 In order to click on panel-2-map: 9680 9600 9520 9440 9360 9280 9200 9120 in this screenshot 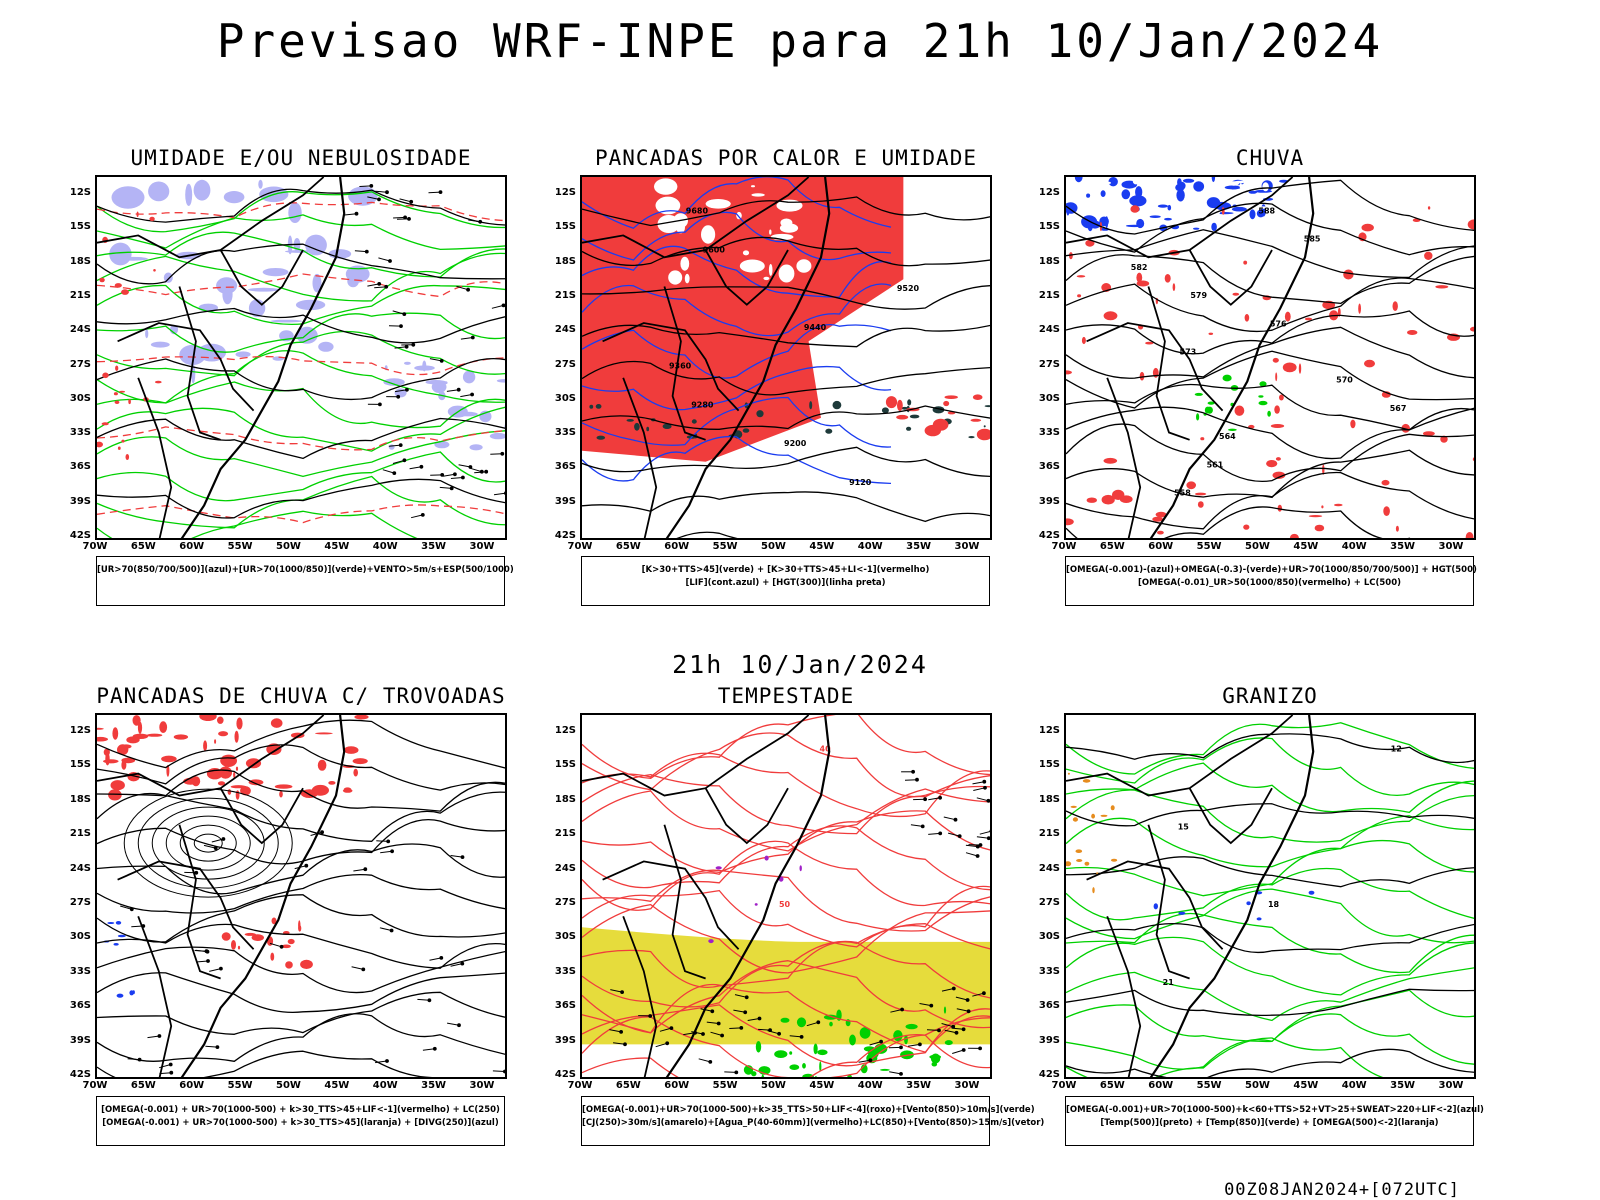, I will do `click(786, 357)`.